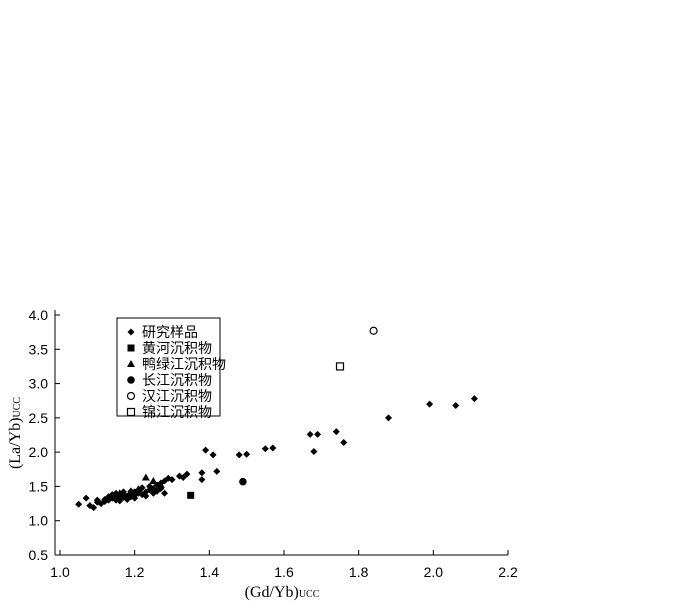 Image resolution: width=700 pixels, height=601 pixels. What do you see at coordinates (170, 333) in the screenshot?
I see `legend-label: 研究样品` at bounding box center [170, 333].